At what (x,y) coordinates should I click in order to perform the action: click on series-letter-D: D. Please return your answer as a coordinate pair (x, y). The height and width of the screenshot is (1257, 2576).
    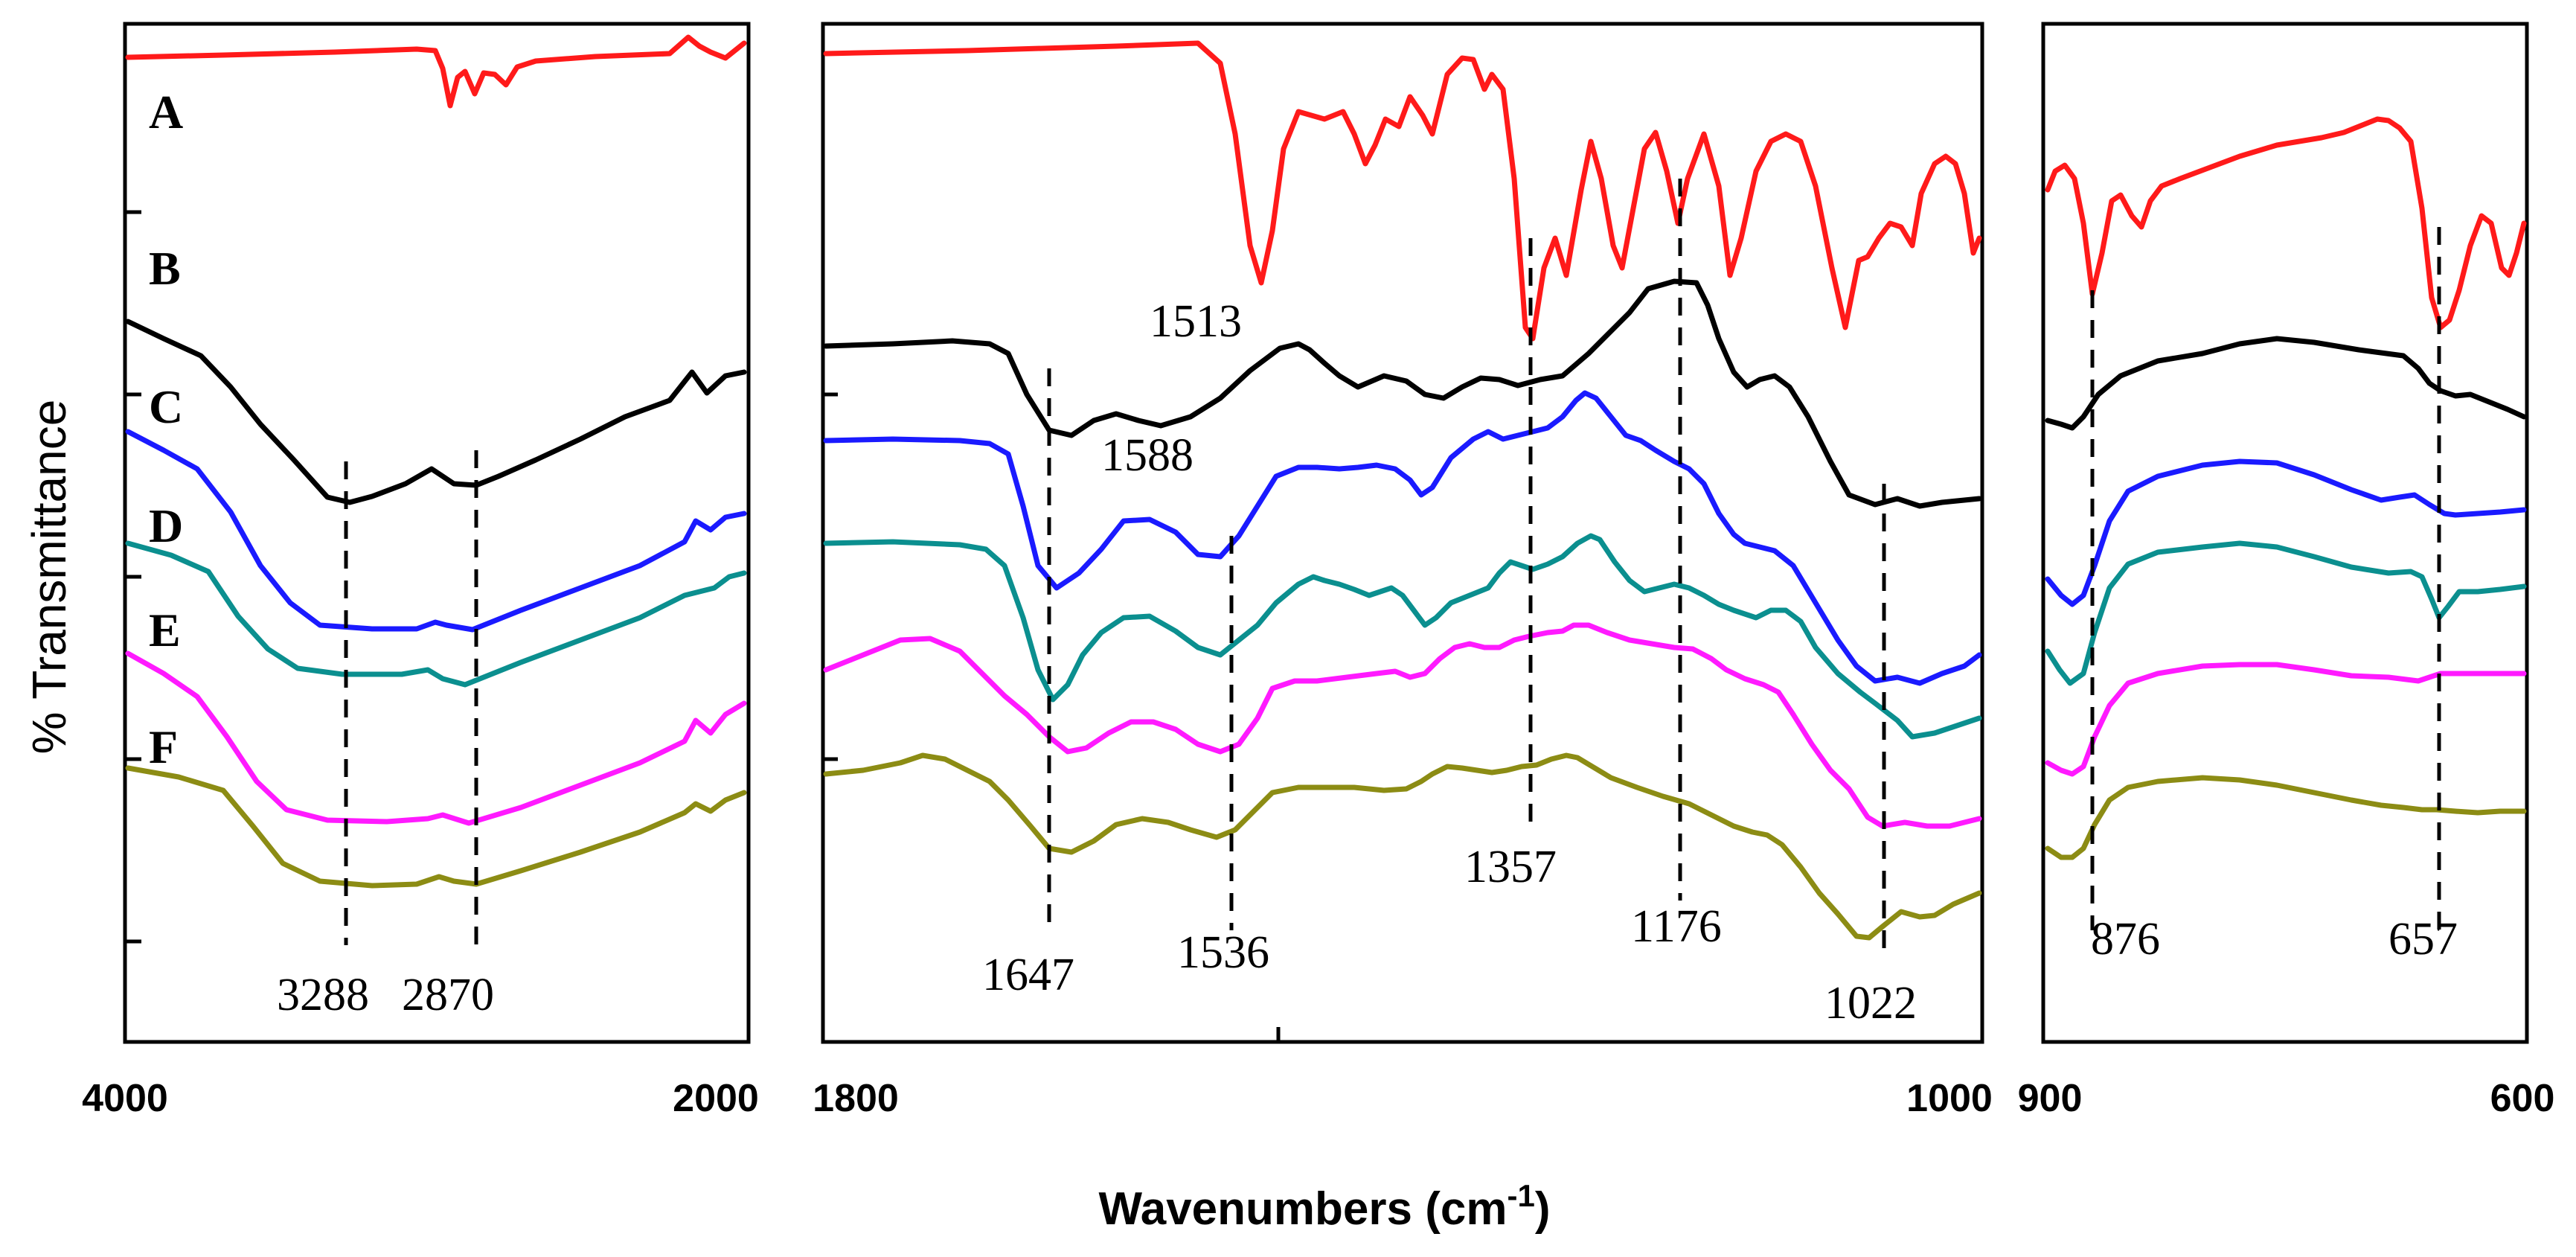
    Looking at the image, I should click on (166, 525).